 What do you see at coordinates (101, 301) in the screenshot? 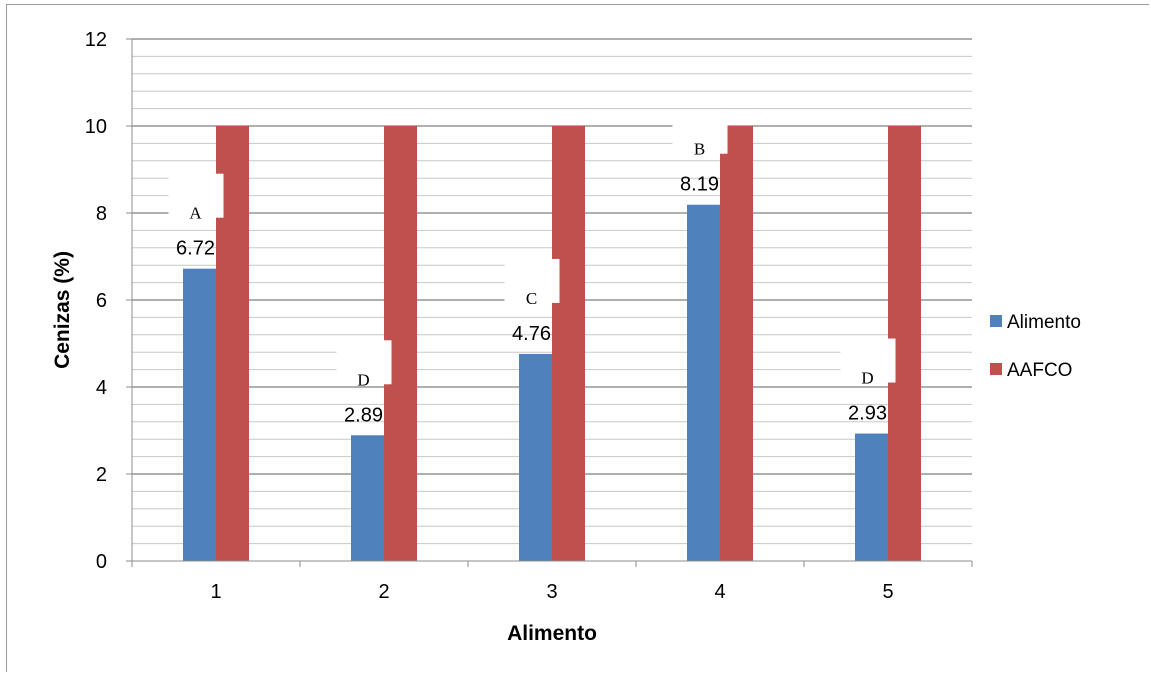
I see `y-tick-label: 6` at bounding box center [101, 301].